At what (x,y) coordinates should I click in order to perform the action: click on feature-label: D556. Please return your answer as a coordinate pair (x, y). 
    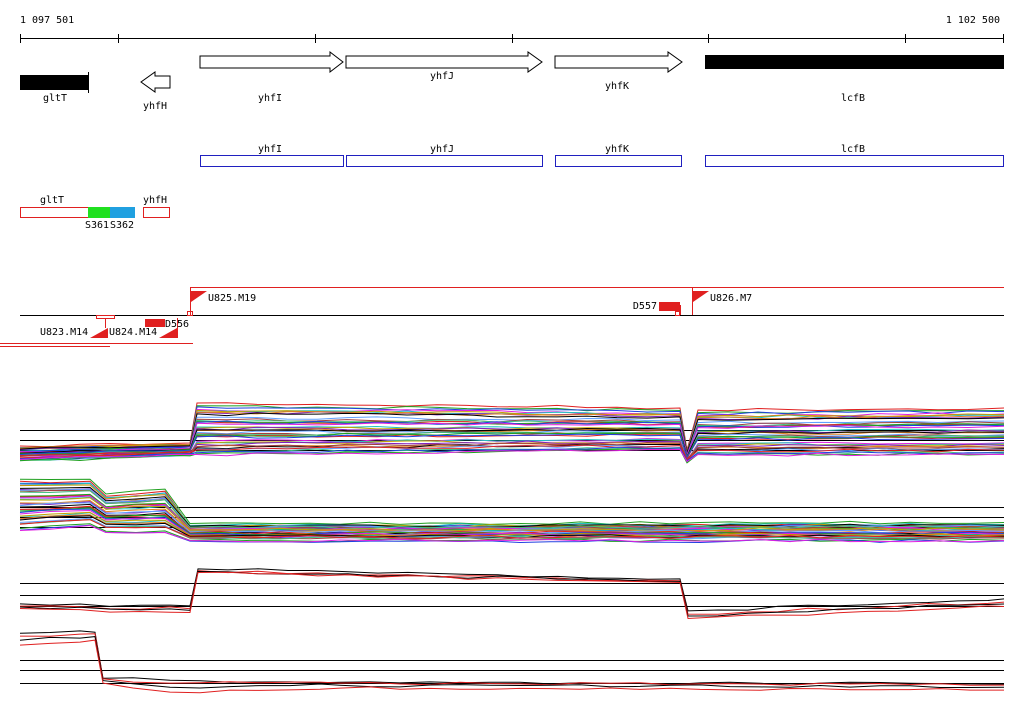
    Looking at the image, I should click on (177, 324).